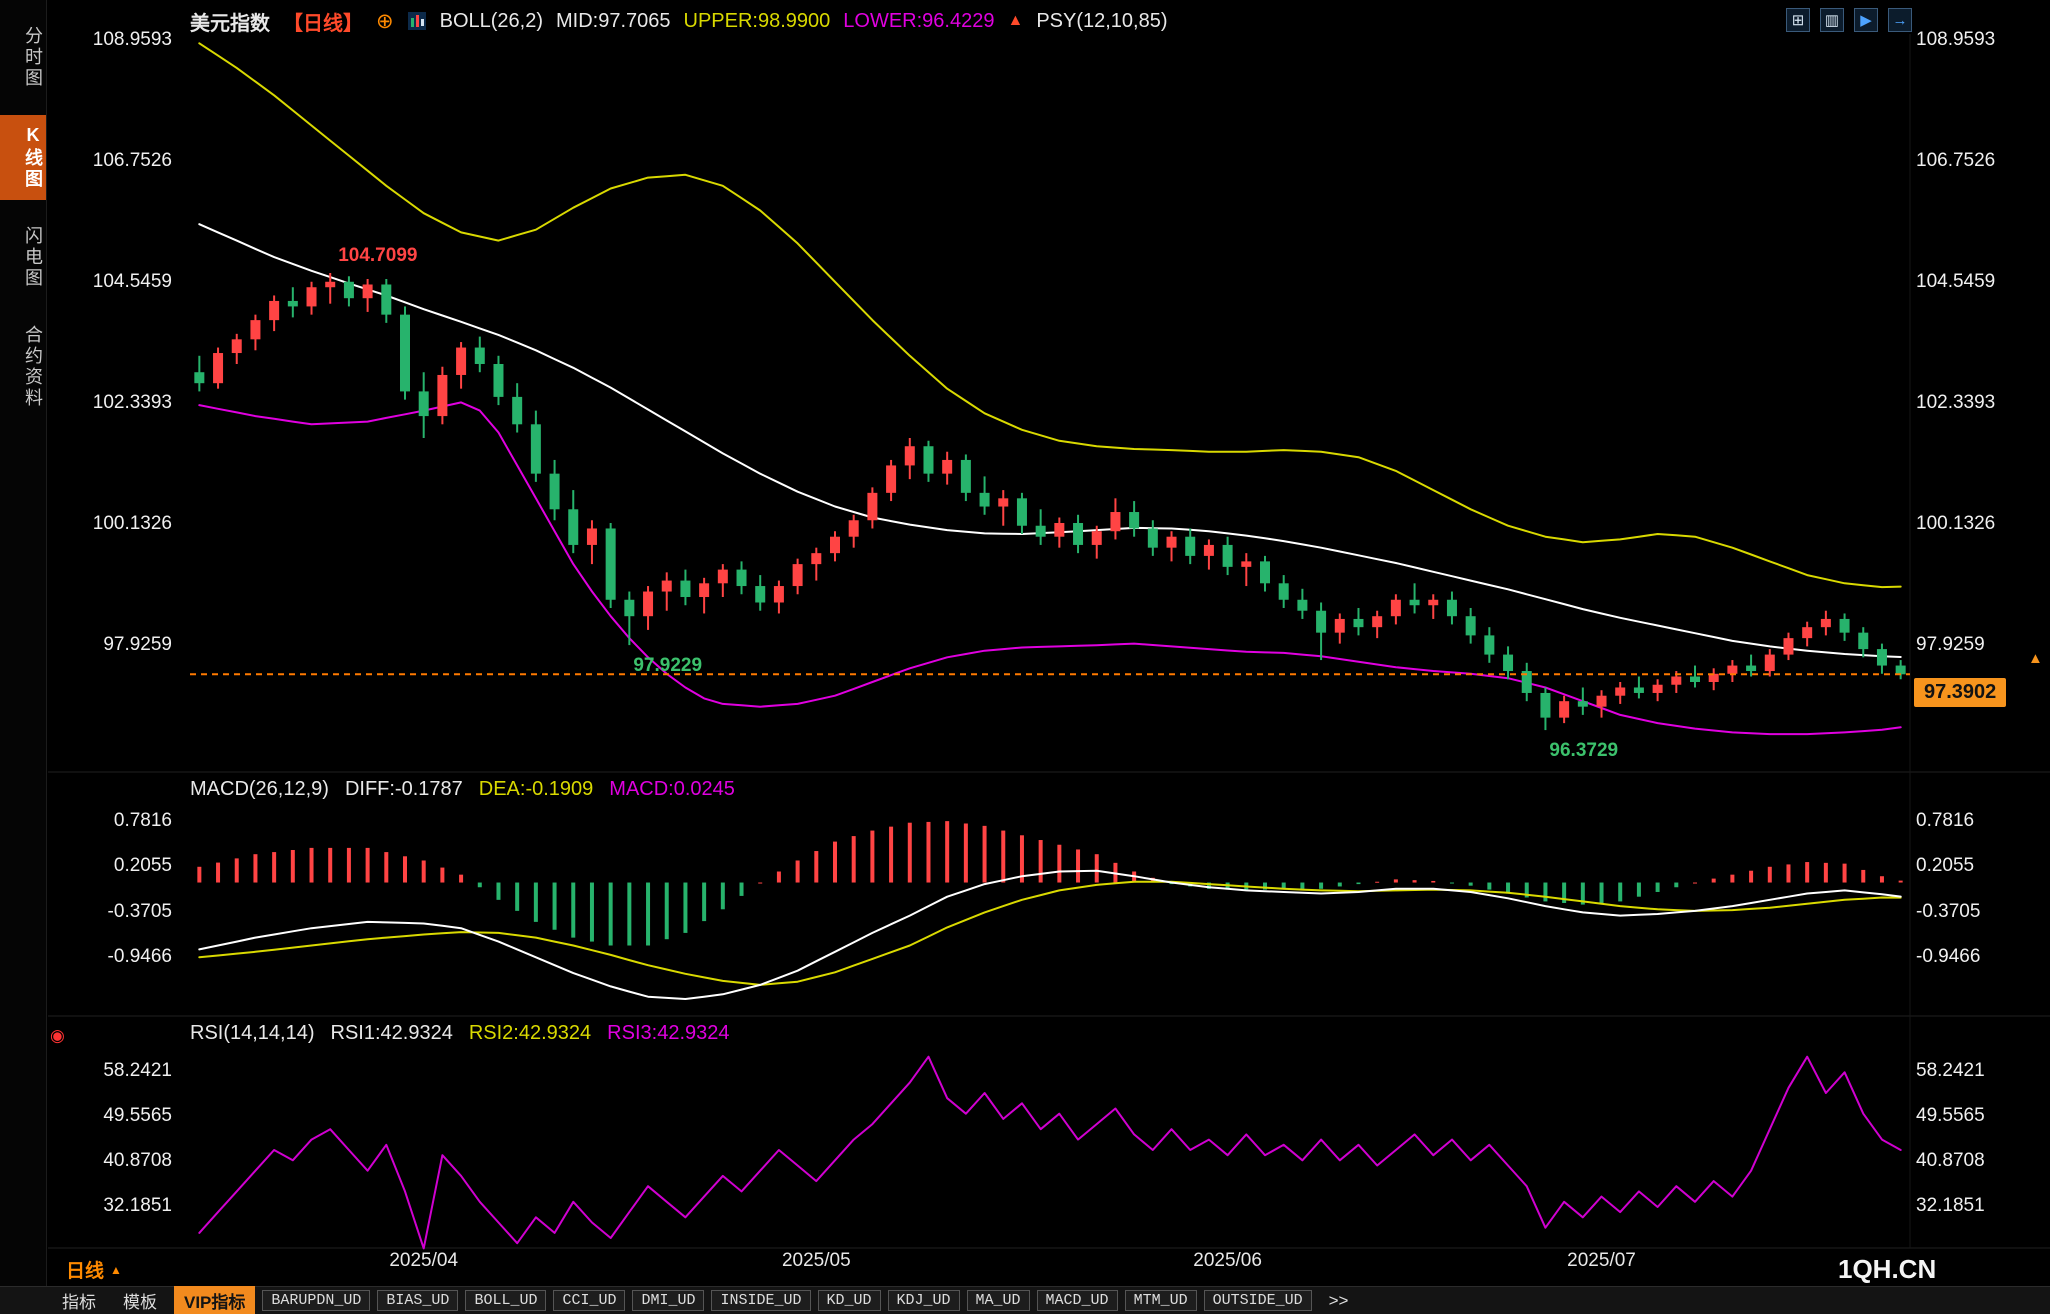  Describe the element at coordinates (33, 367) in the screenshot. I see `sidebar-tab-contract-info: 合约资料` at that location.